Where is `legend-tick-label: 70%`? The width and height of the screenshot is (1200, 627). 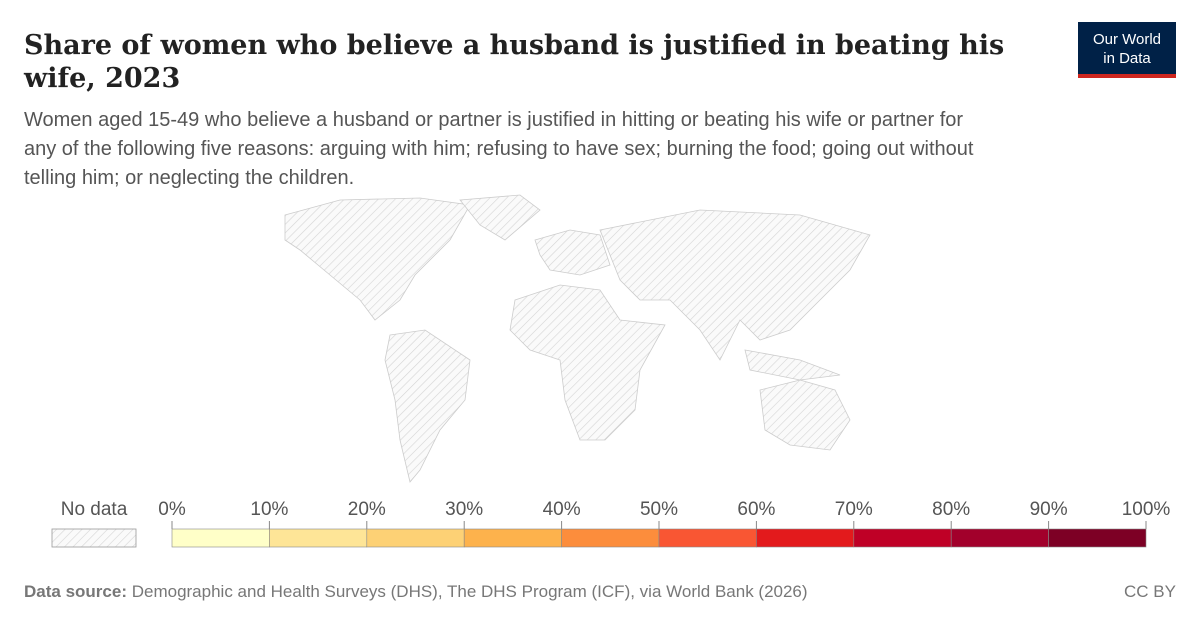 legend-tick-label: 70% is located at coordinates (854, 509).